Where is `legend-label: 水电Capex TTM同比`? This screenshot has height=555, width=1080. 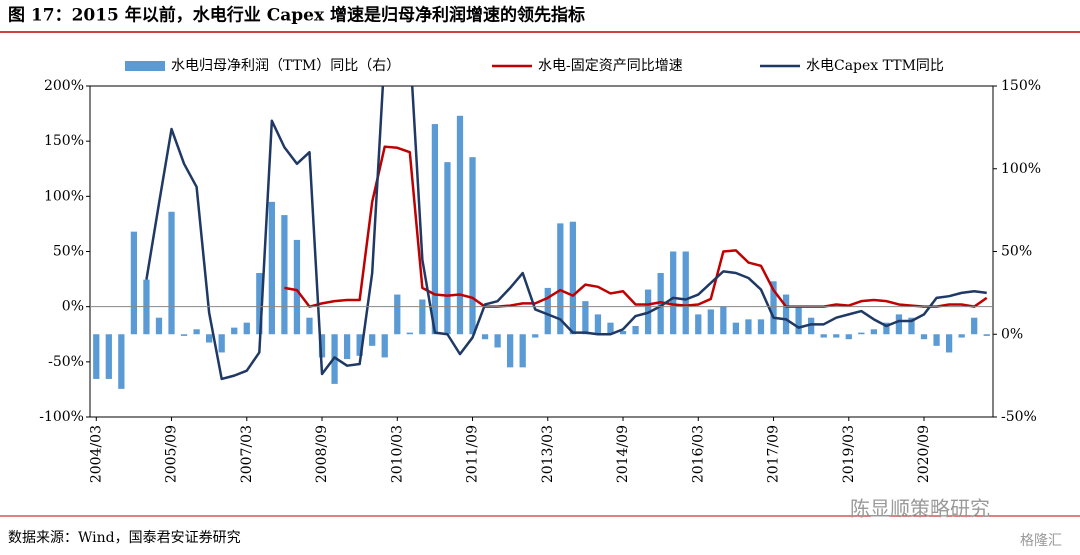
legend-label: 水电Capex TTM同比 is located at coordinates (875, 66).